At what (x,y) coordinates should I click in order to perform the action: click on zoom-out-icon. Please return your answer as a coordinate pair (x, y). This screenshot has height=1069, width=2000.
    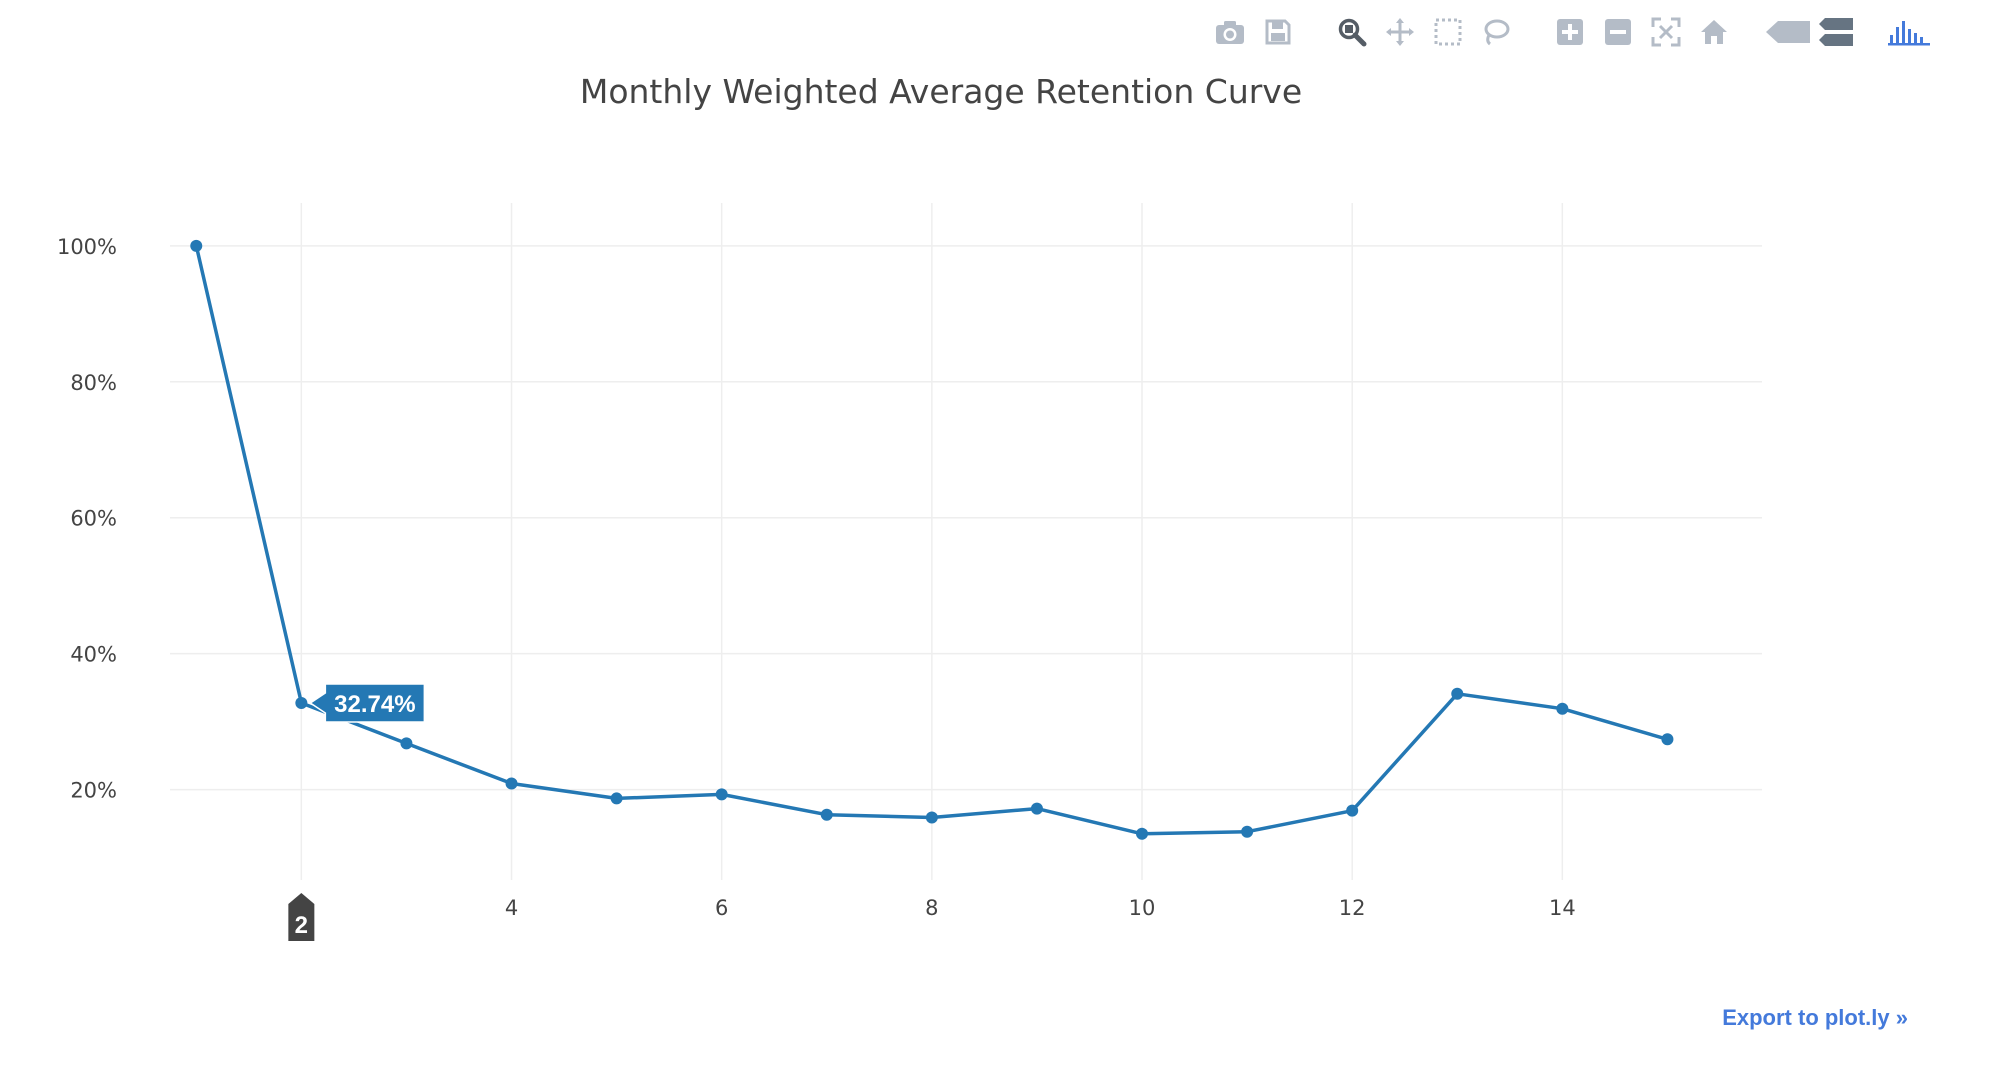
    Looking at the image, I should click on (1618, 32).